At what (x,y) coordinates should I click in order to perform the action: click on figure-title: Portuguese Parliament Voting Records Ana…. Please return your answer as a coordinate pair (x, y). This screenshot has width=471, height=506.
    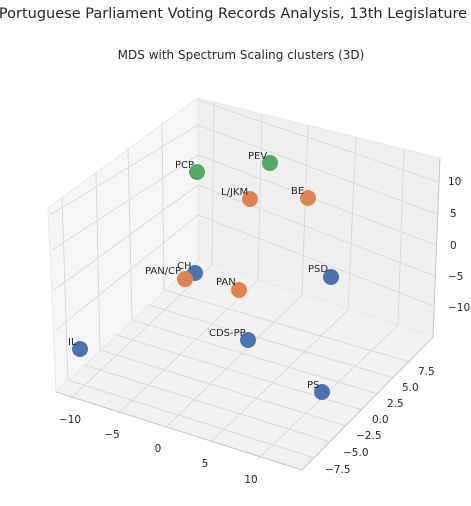
    Looking at the image, I should click on (233, 14).